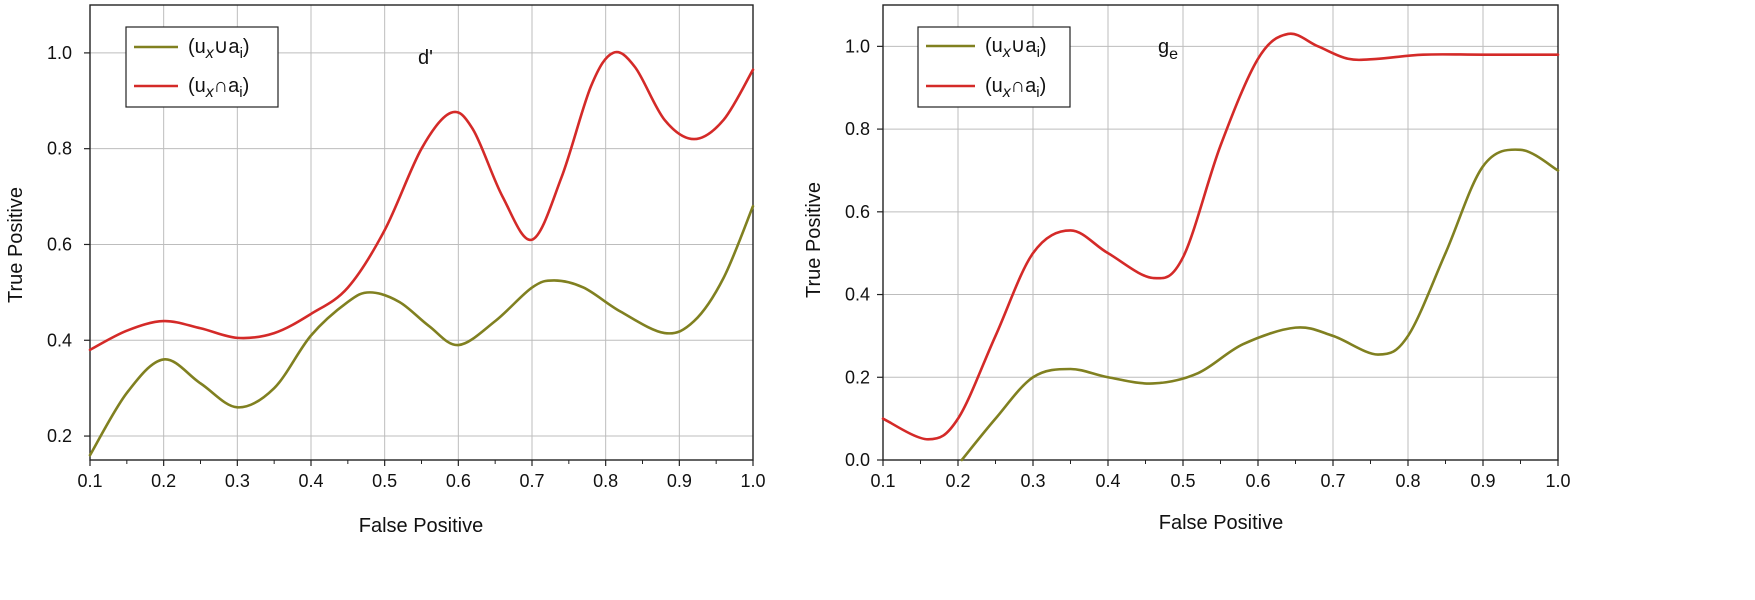  Describe the element at coordinates (1107, 481) in the screenshot. I see `chart-right-x-tick-label: 0.4` at that location.